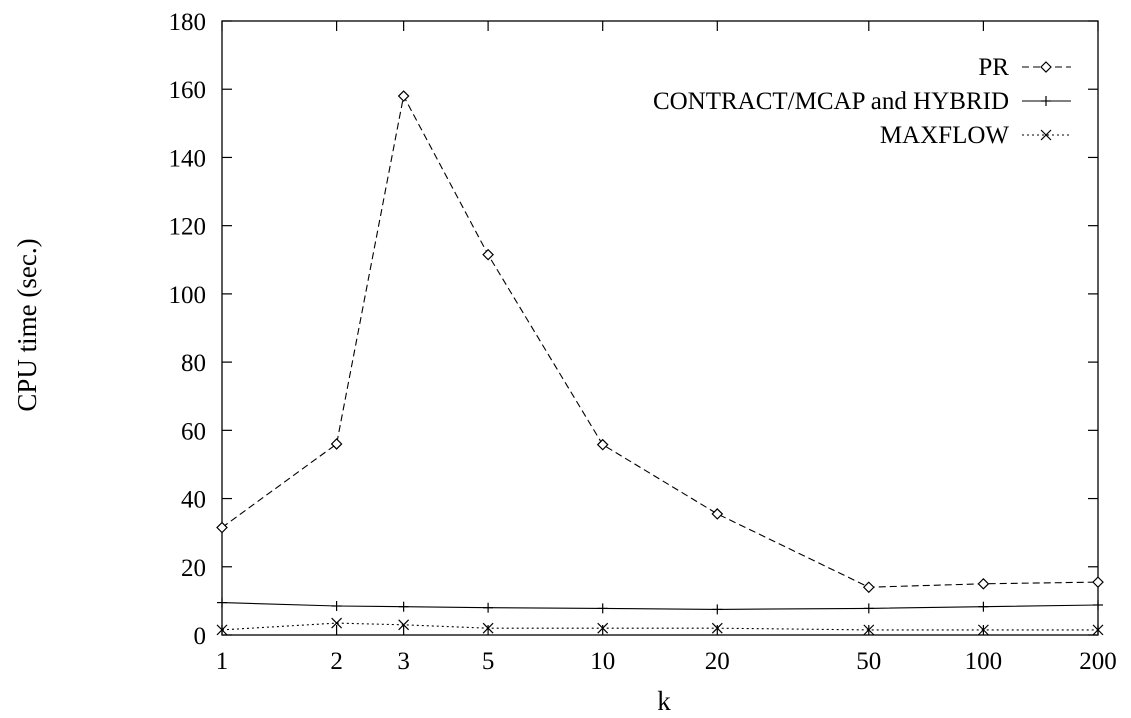 Image resolution: width=1131 pixels, height=718 pixels. I want to click on x-tick-label: 1, so click(222, 661).